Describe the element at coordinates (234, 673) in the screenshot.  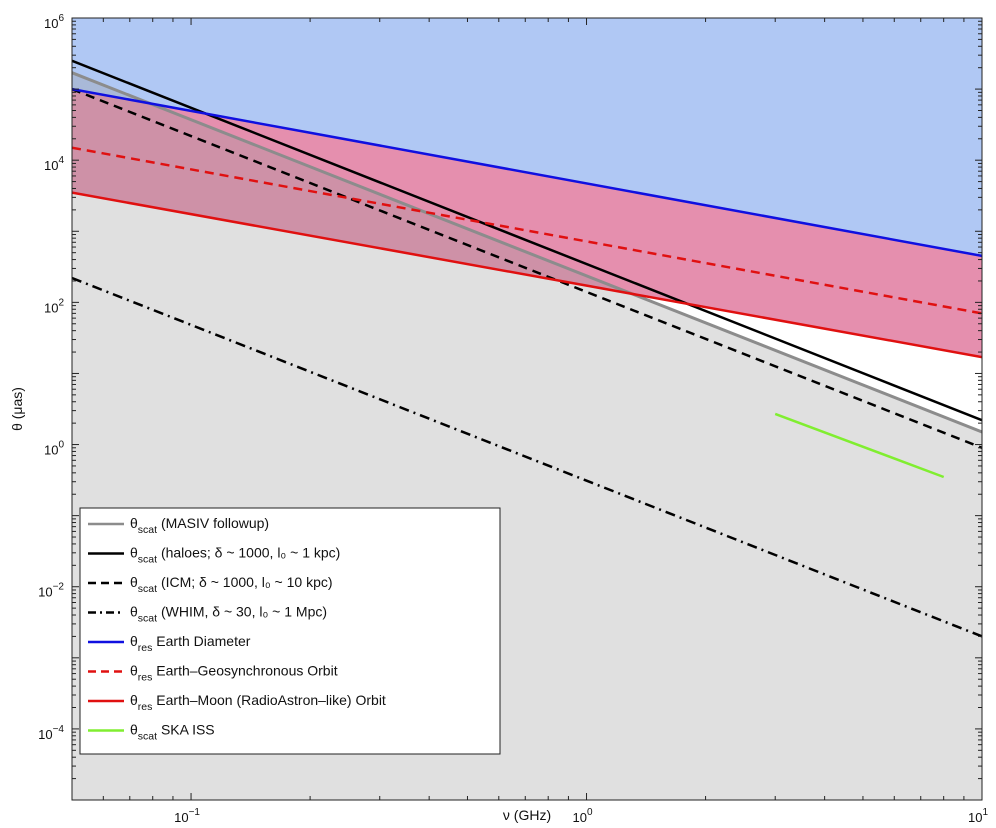
I see `legend-label-geo: θres Earth–Geosynchronous Orbit` at that location.